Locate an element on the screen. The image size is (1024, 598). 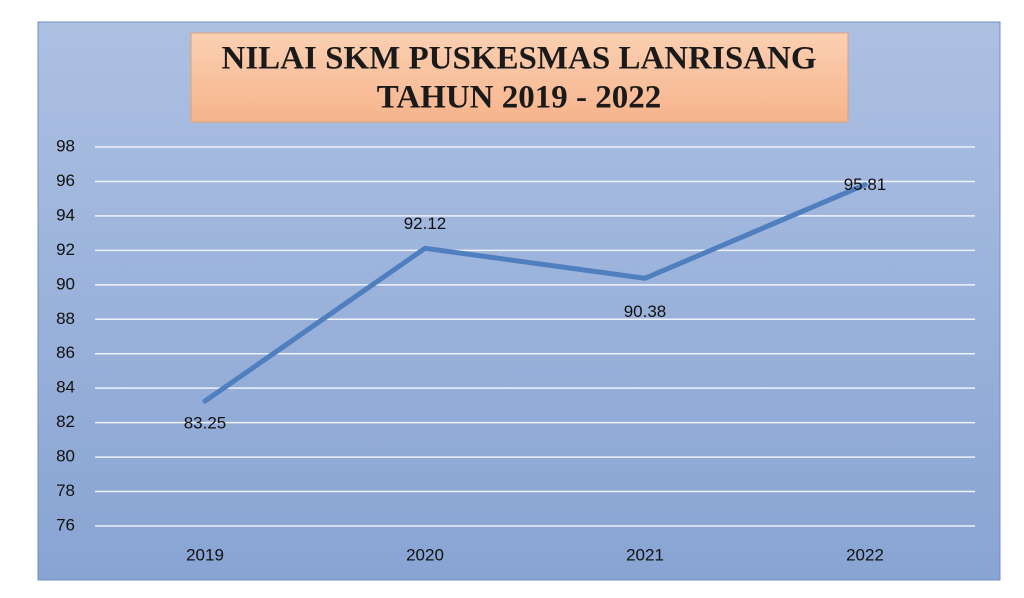
y-tick-label: 94 is located at coordinates (65, 214).